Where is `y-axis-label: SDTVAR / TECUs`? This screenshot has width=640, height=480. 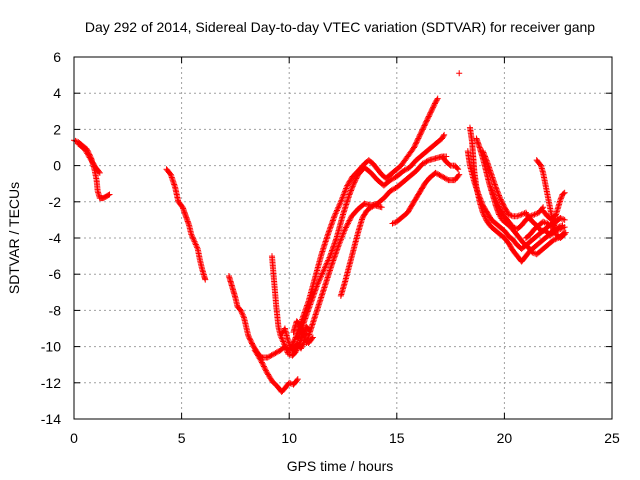
y-axis-label: SDTVAR / TECUs is located at coordinates (14, 238).